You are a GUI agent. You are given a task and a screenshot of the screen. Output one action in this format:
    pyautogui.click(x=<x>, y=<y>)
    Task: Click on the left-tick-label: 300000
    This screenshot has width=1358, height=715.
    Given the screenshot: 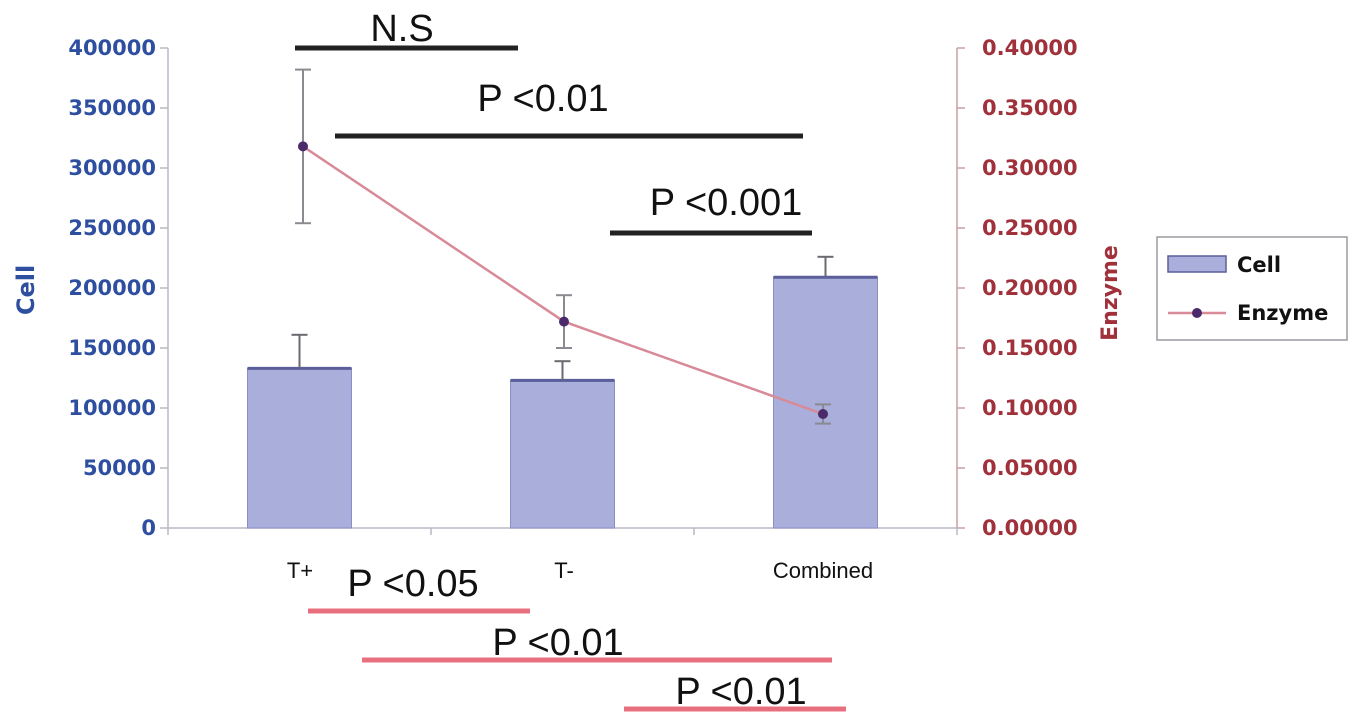 What is the action you would take?
    pyautogui.click(x=112, y=168)
    